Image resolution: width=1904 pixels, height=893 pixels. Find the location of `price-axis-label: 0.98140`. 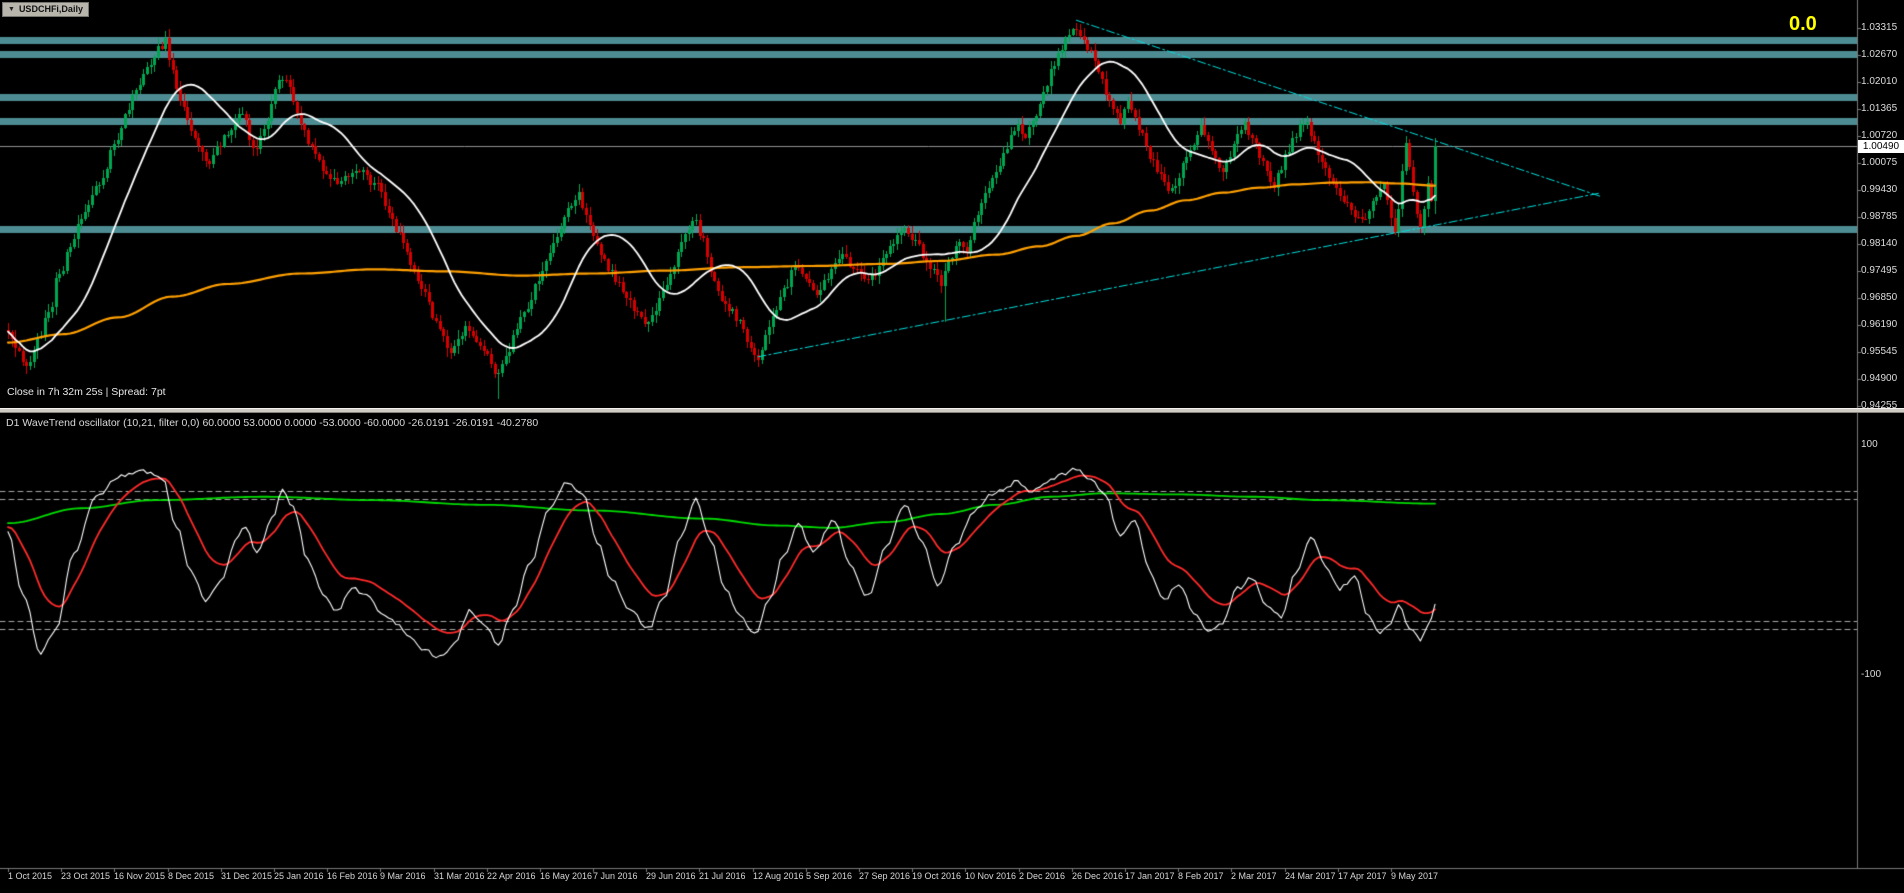

price-axis-label: 0.98140 is located at coordinates (1879, 243).